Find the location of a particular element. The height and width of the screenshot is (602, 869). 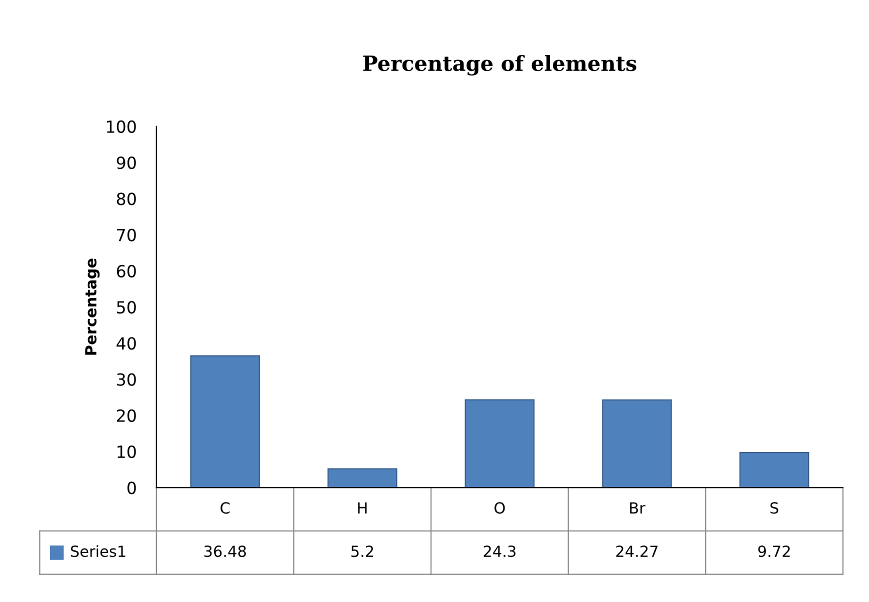

y-tick-label: 10 is located at coordinates (127, 451).